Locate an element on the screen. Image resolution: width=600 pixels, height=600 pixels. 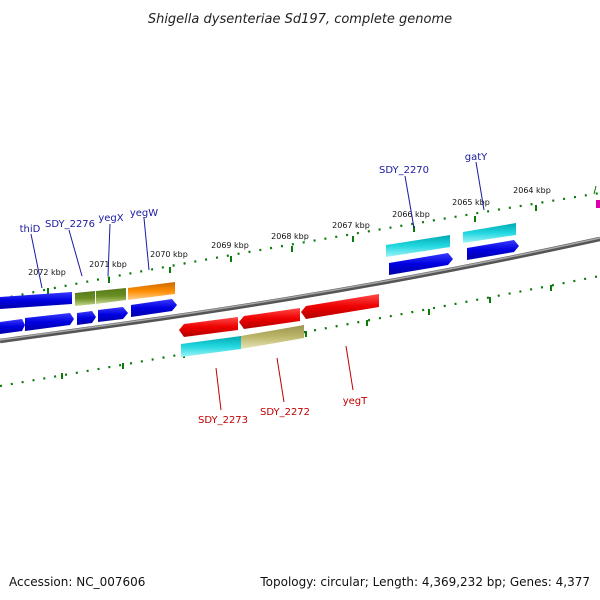
reverse-genes is located at coordinates (279, 325).